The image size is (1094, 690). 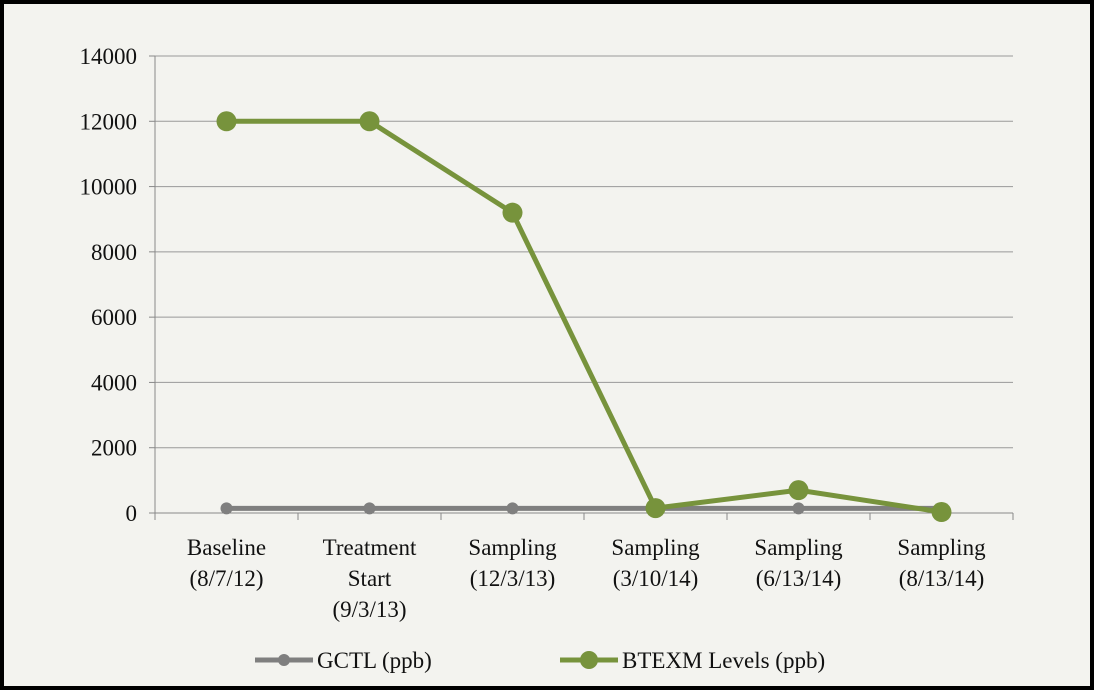 I want to click on legend-label: GCTL (ppb), so click(x=374, y=660).